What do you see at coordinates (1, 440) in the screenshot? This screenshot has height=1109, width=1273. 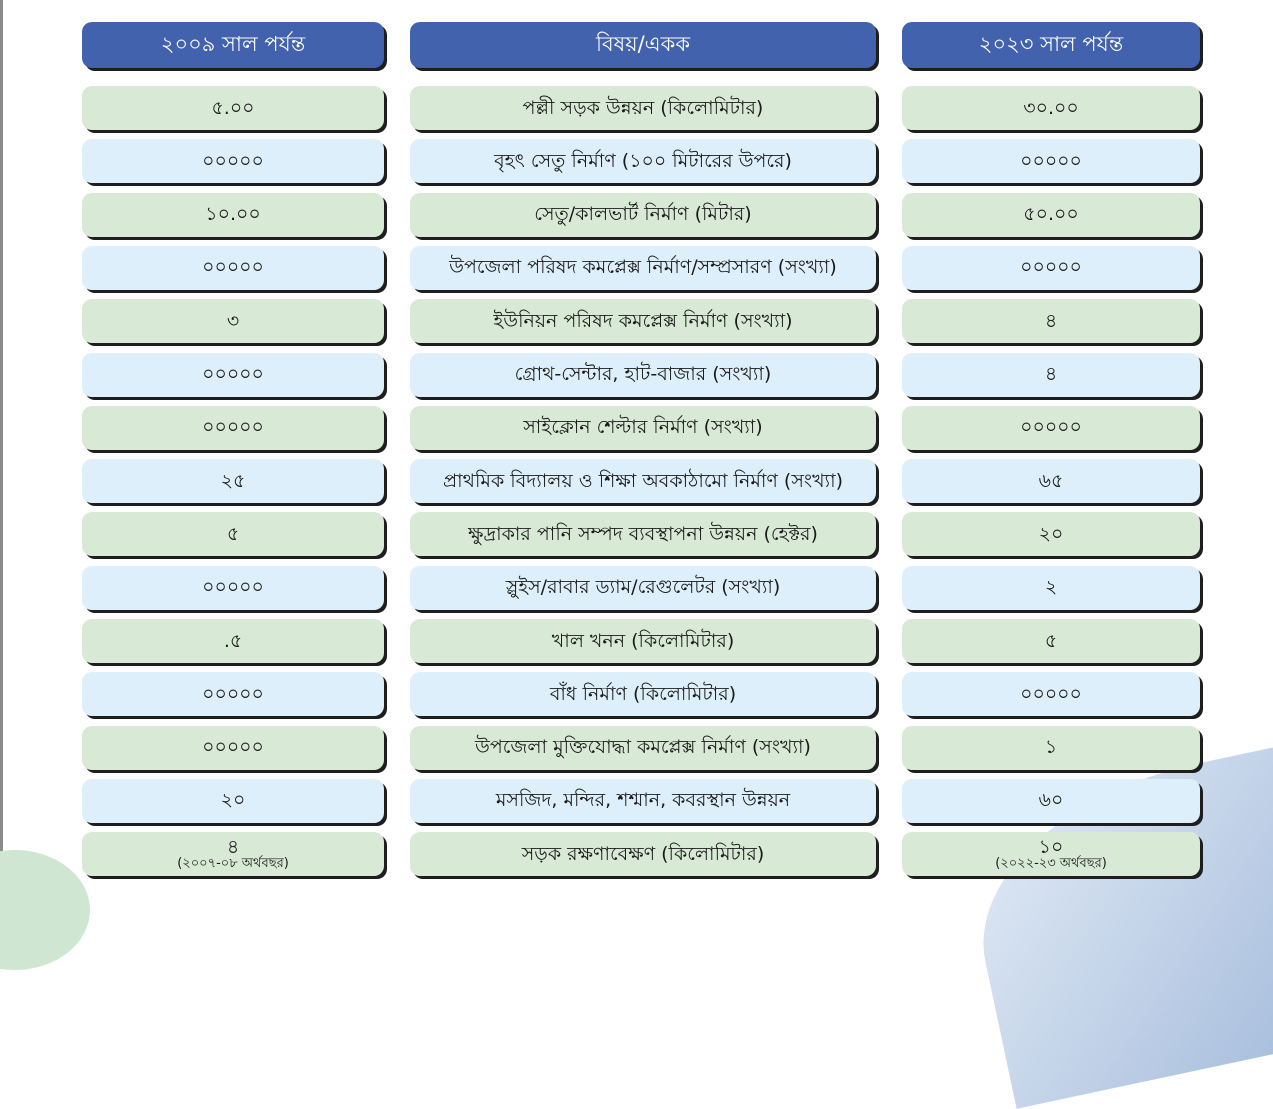 I see `page-edge` at bounding box center [1, 440].